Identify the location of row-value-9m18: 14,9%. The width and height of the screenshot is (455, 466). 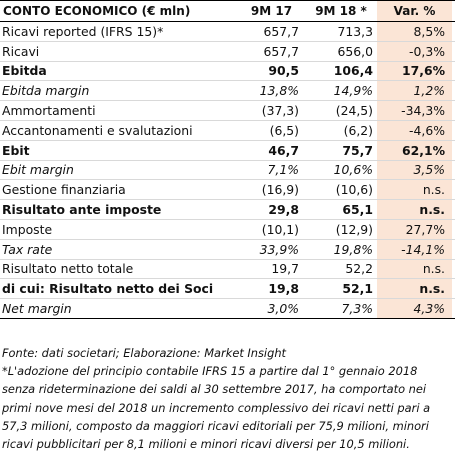
(353, 91).